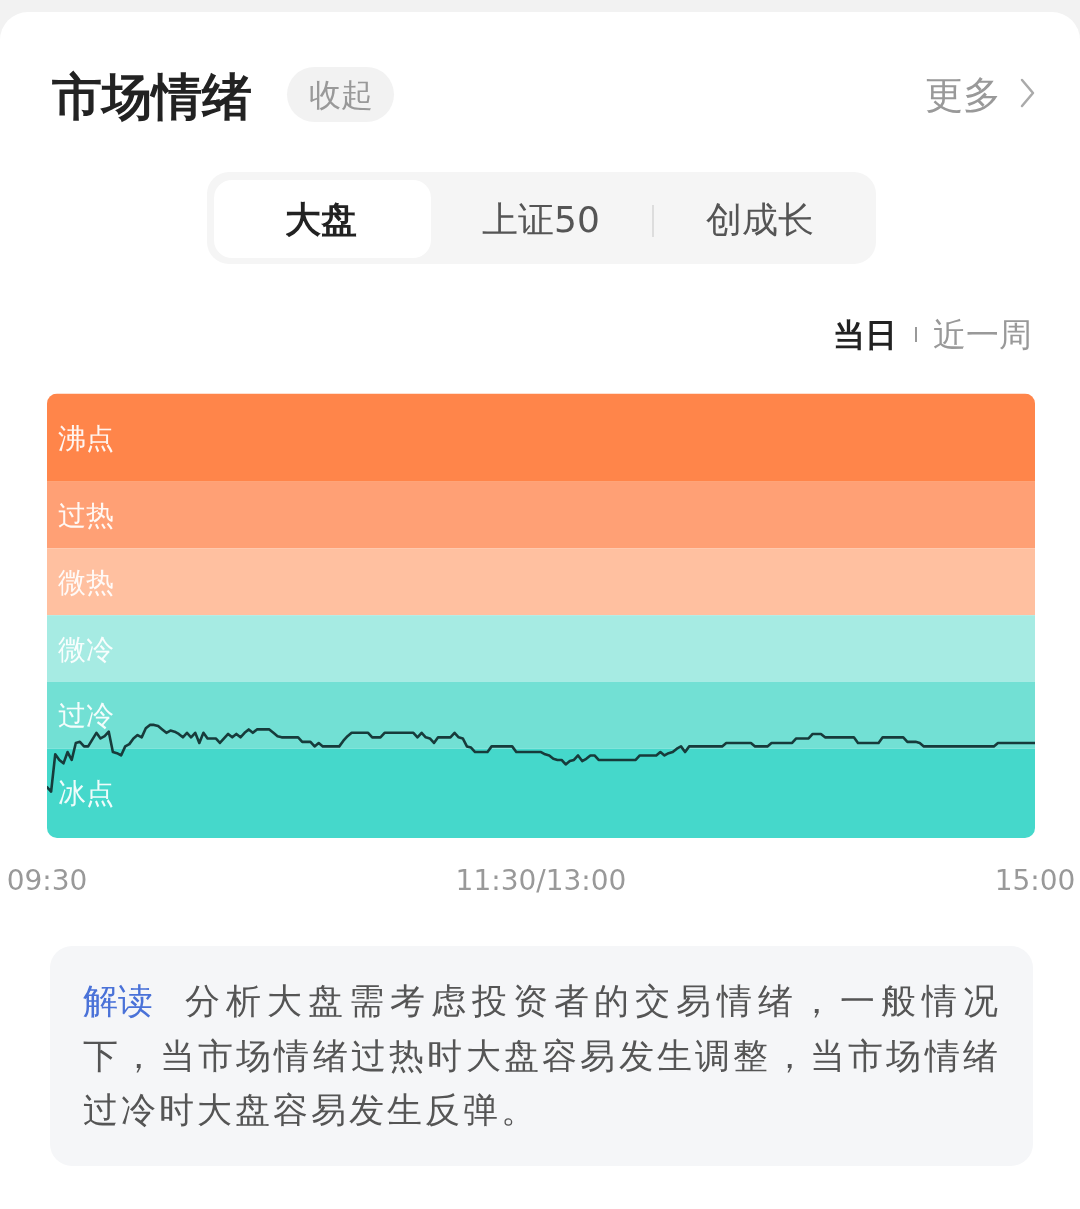  Describe the element at coordinates (86, 516) in the screenshot. I see `band-label: 过热` at that location.